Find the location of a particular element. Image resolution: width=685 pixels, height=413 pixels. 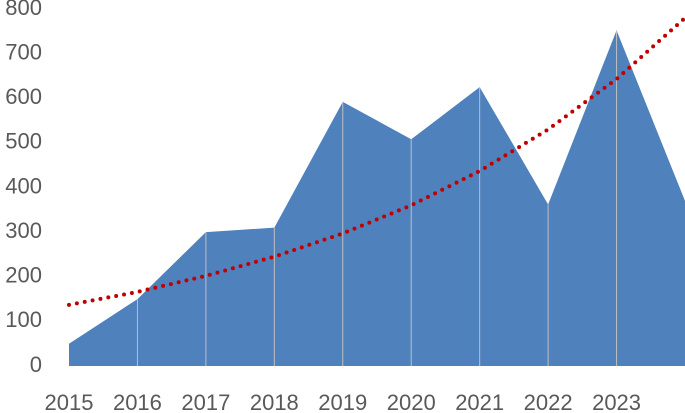

y-tick-label: 300 is located at coordinates (23, 230).